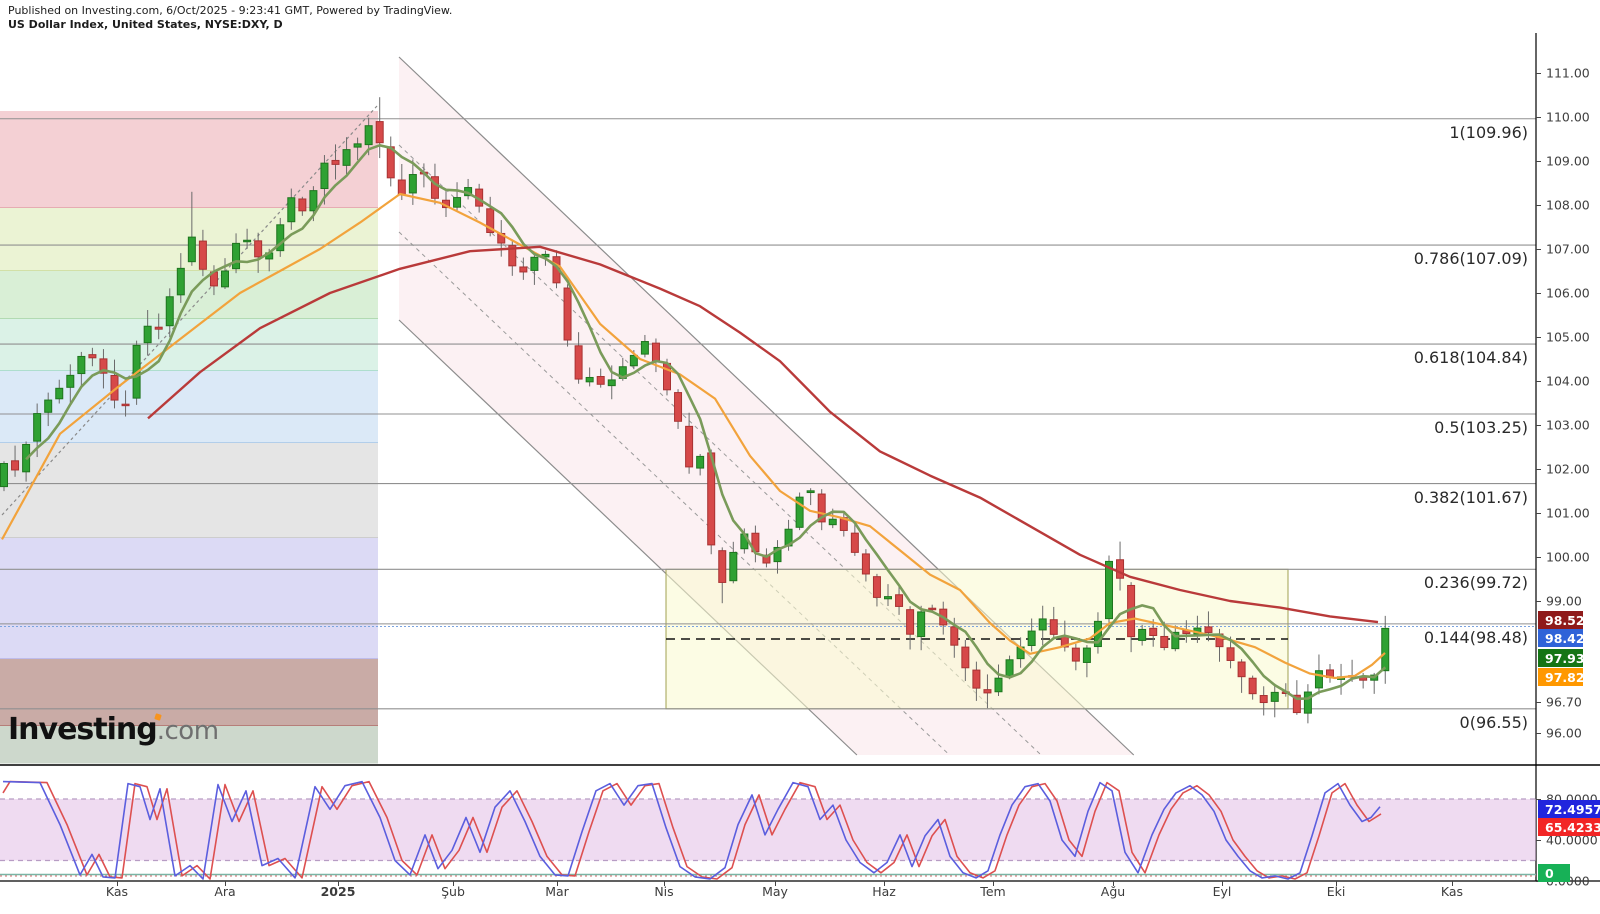 Image resolution: width=1600 pixels, height=914 pixels. I want to click on month-label: Kas, so click(1452, 891).